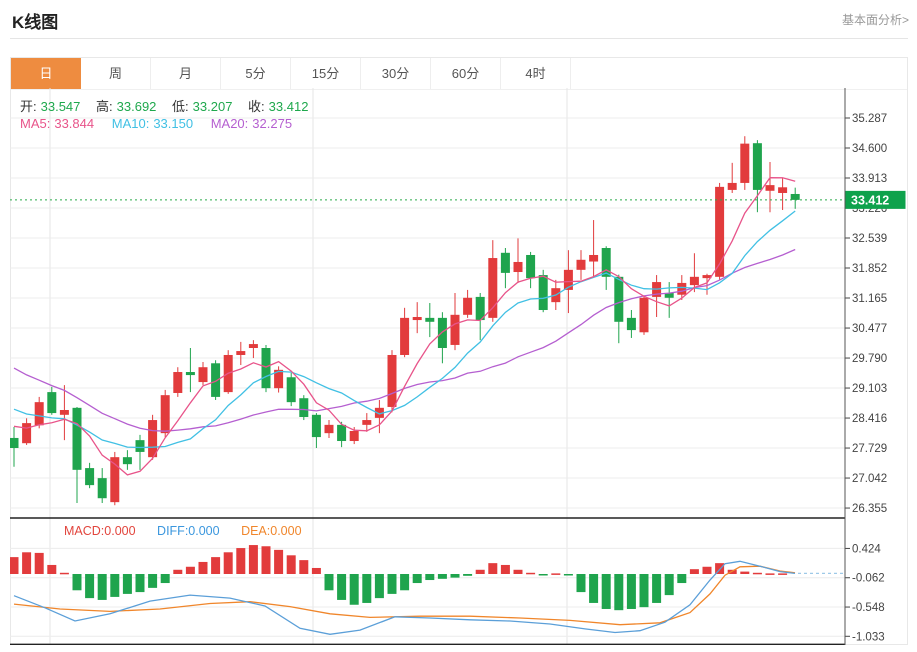  I want to click on high-label: 高:, so click(104, 106).